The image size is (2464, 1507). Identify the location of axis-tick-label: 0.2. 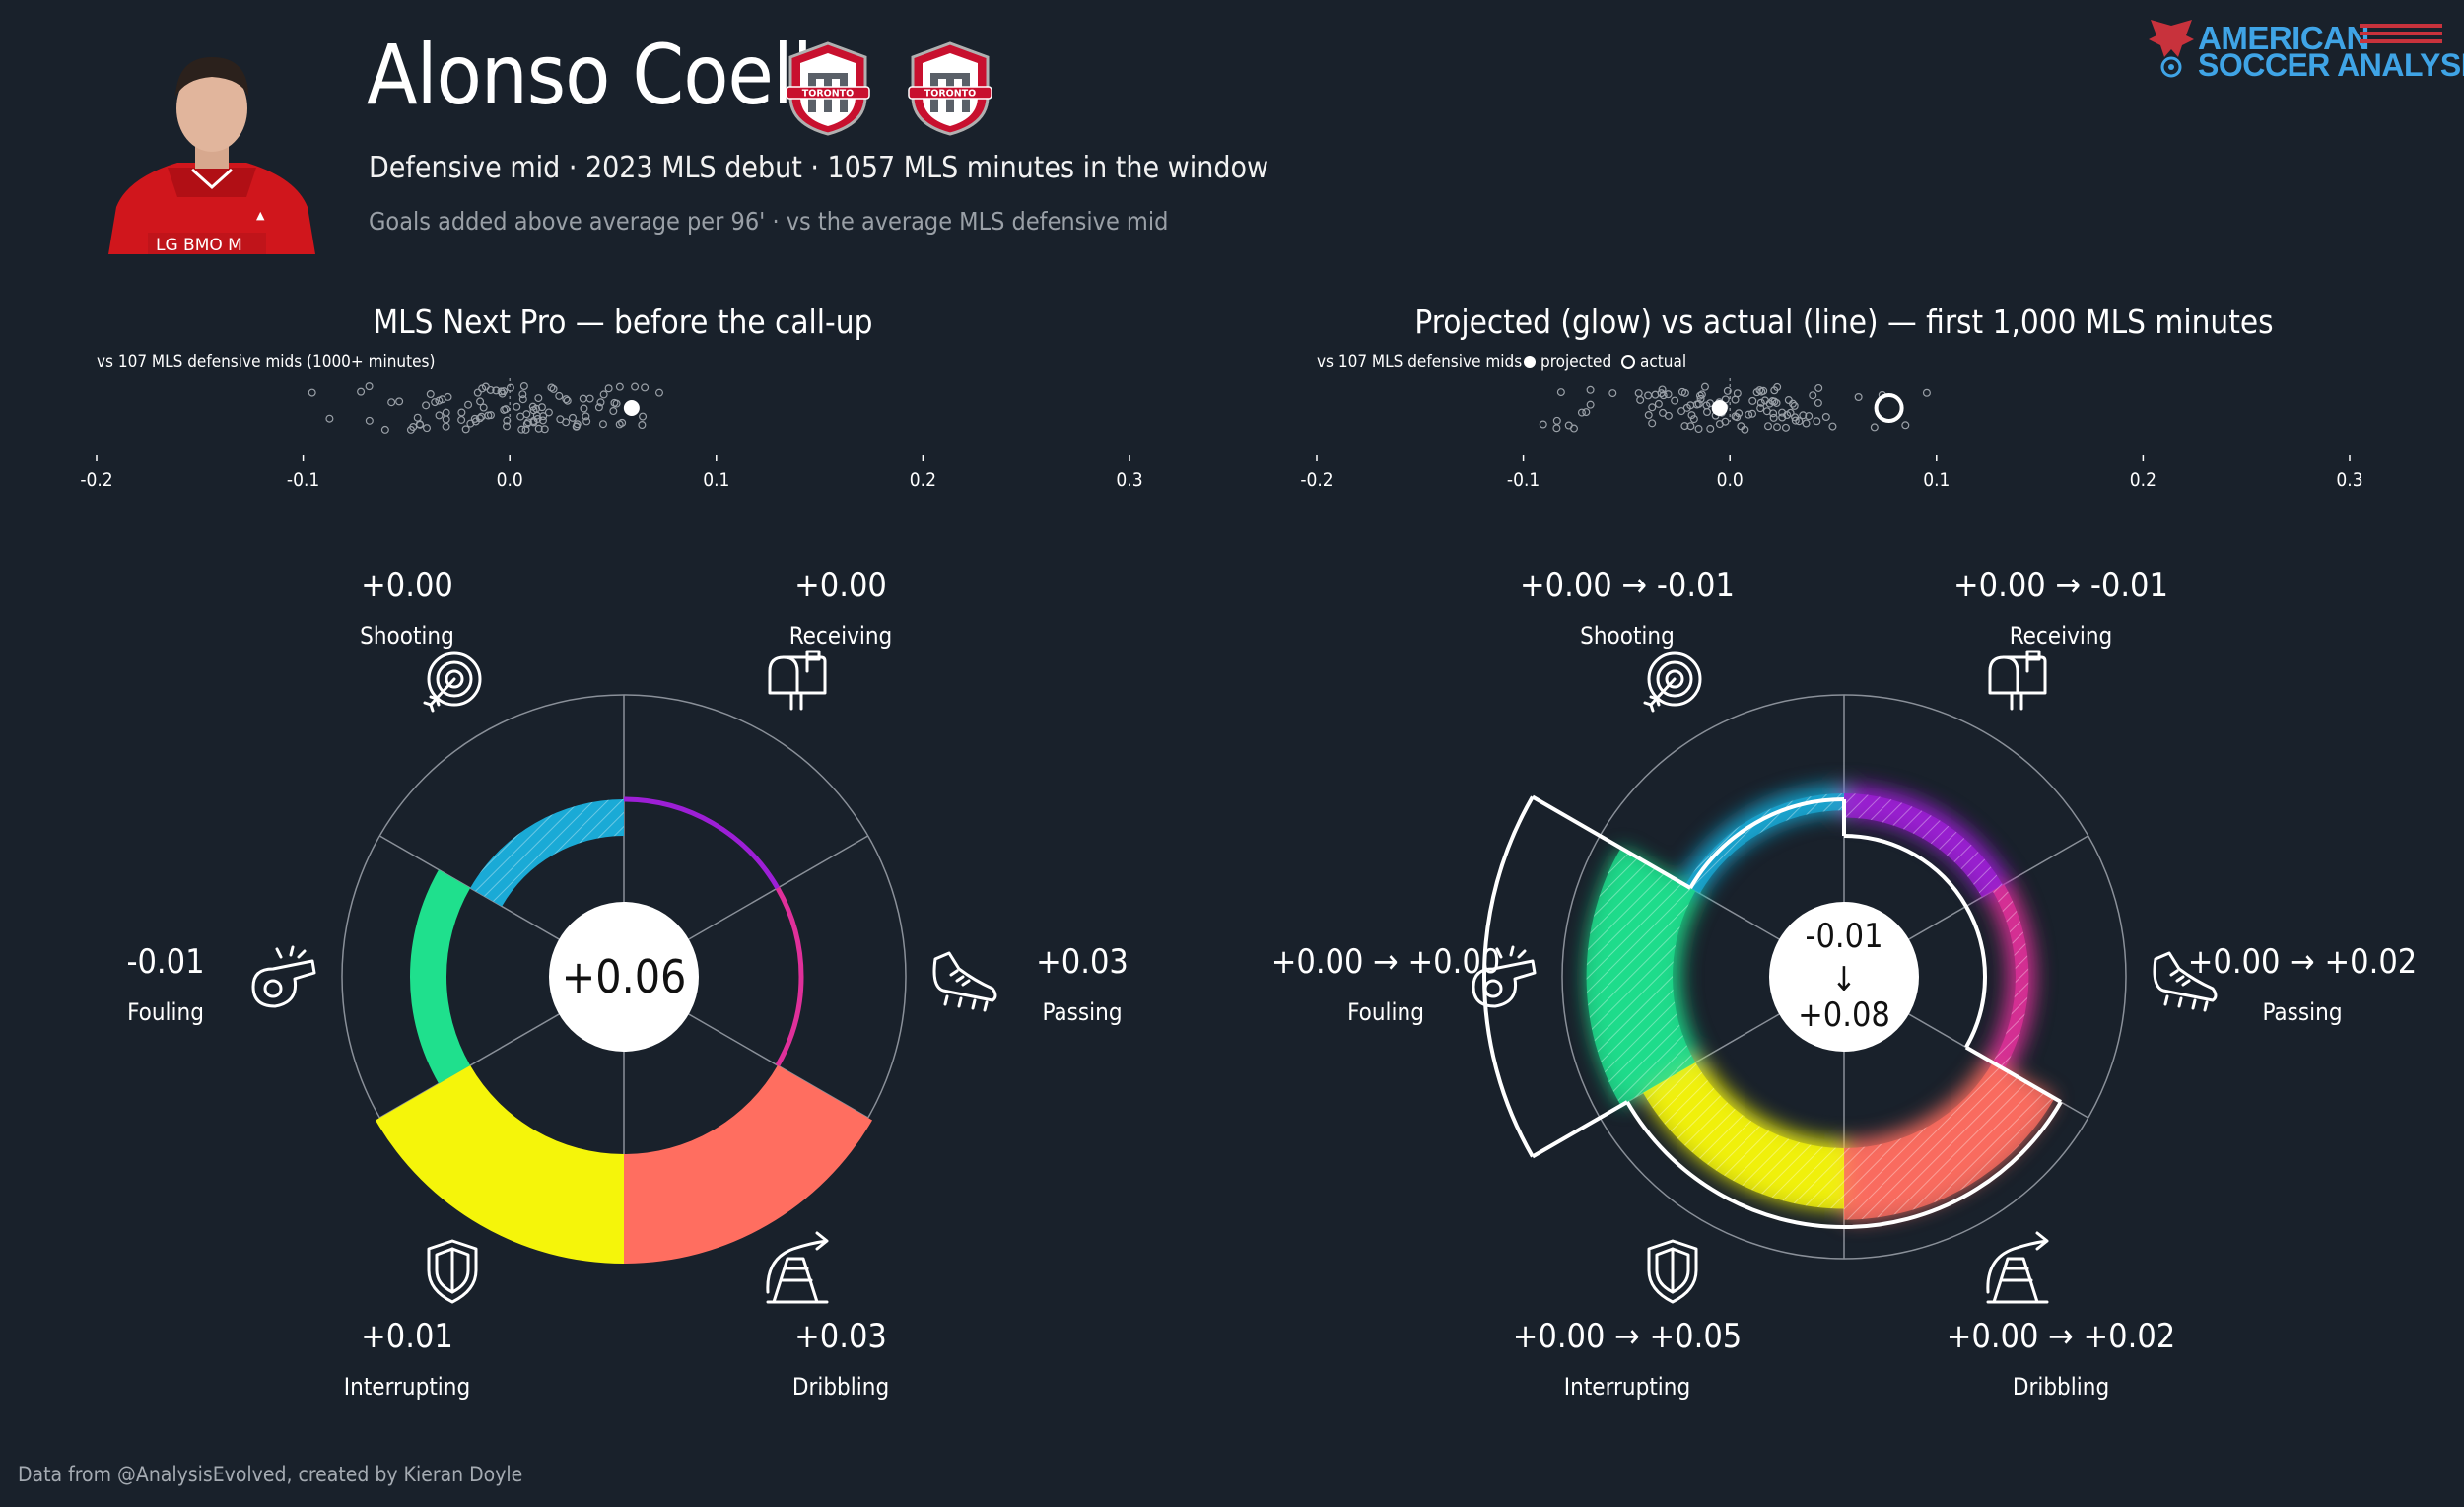
(2143, 480).